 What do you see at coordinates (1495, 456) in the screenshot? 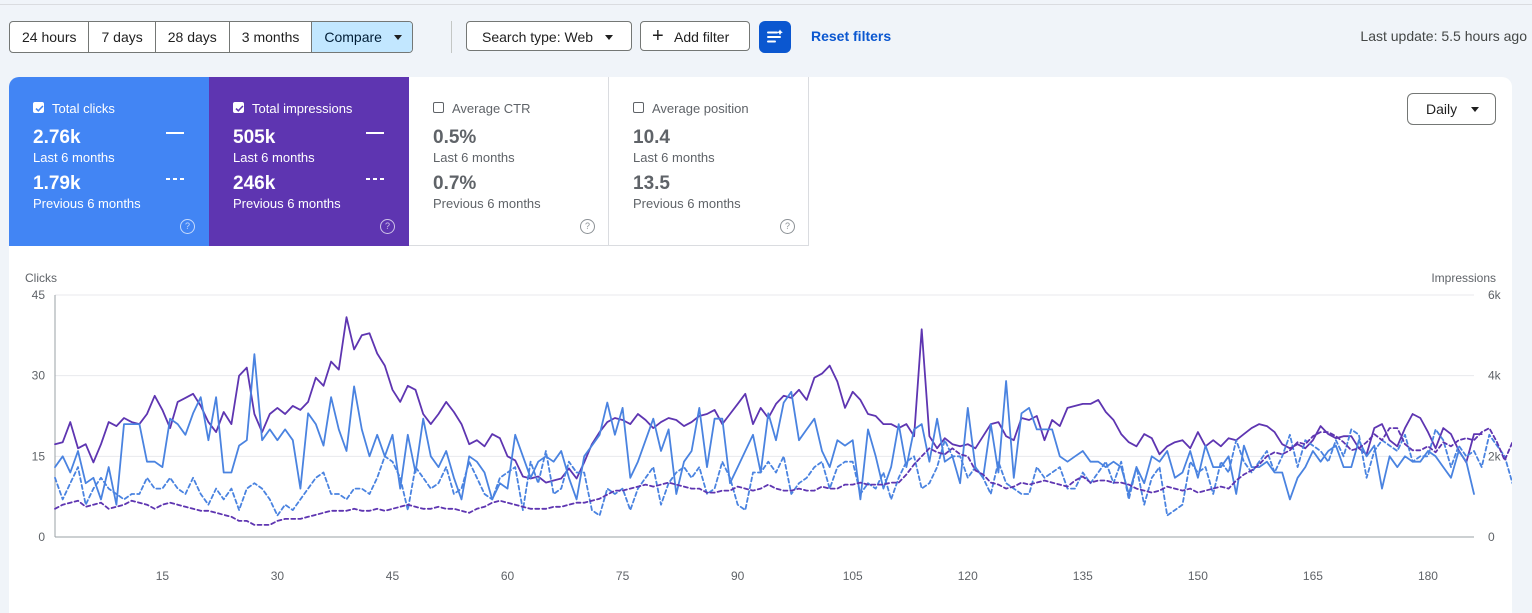
I see `y-right-tick-label: 2k` at bounding box center [1495, 456].